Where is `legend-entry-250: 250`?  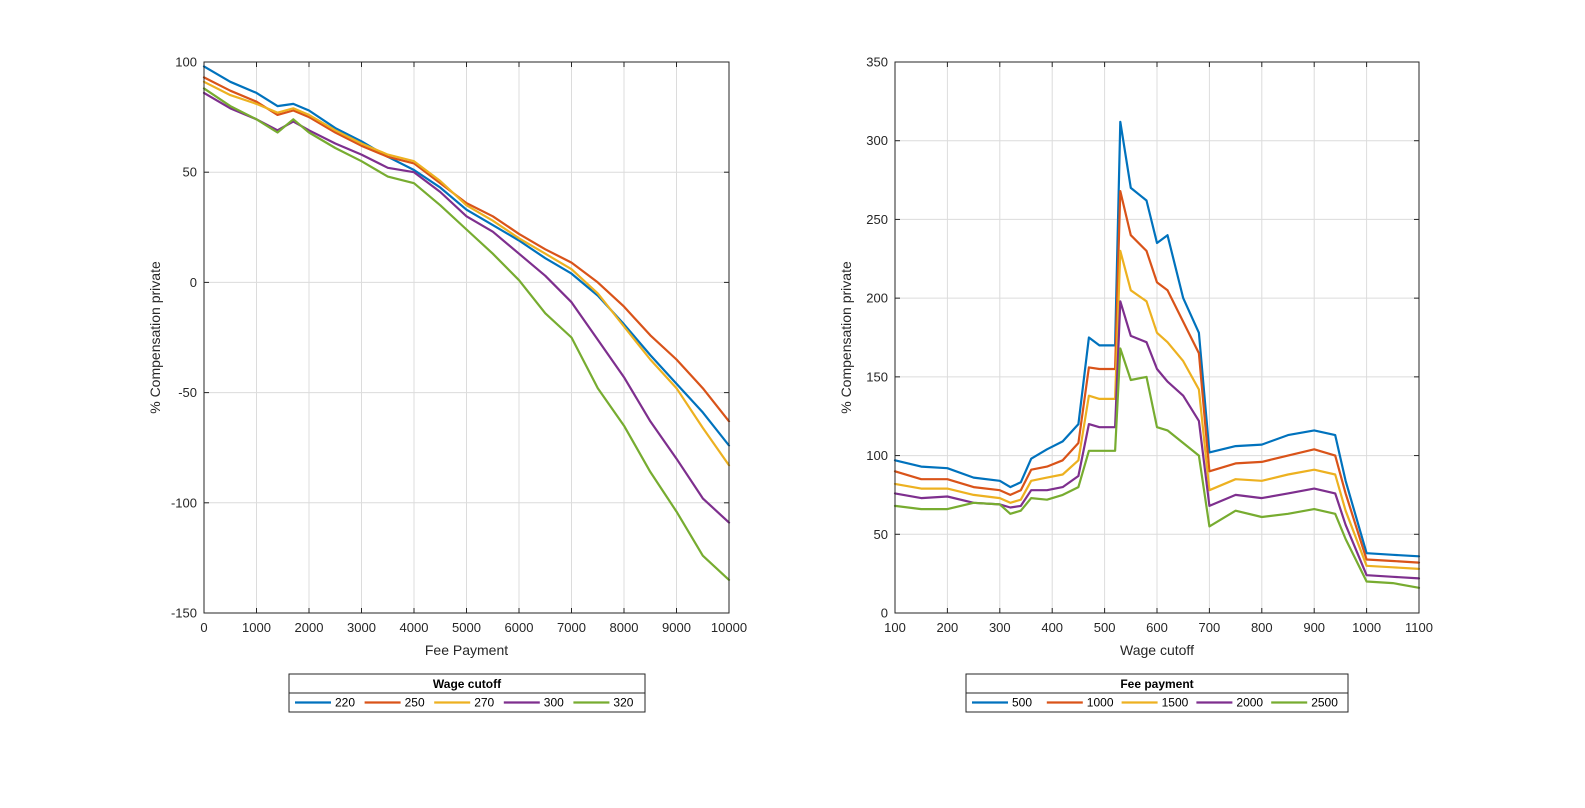
legend-entry-250: 250 is located at coordinates (415, 703).